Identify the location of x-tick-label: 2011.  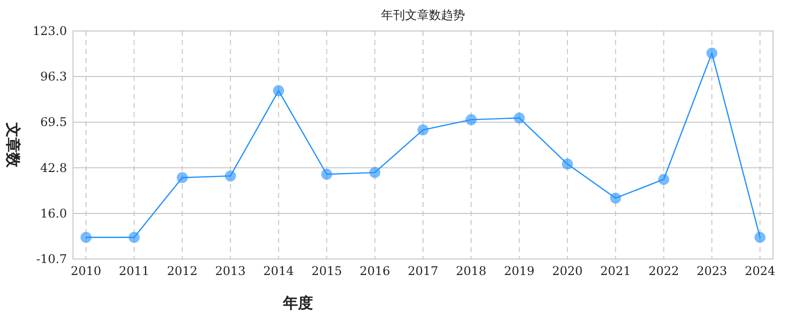
(134, 271).